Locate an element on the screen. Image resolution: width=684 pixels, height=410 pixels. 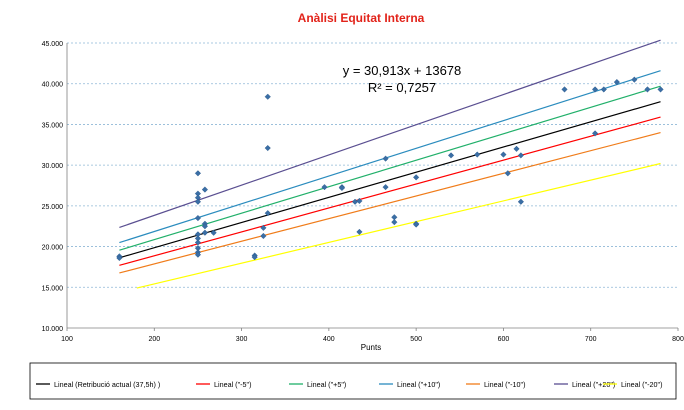
x-tick-label: 400 is located at coordinates (329, 339).